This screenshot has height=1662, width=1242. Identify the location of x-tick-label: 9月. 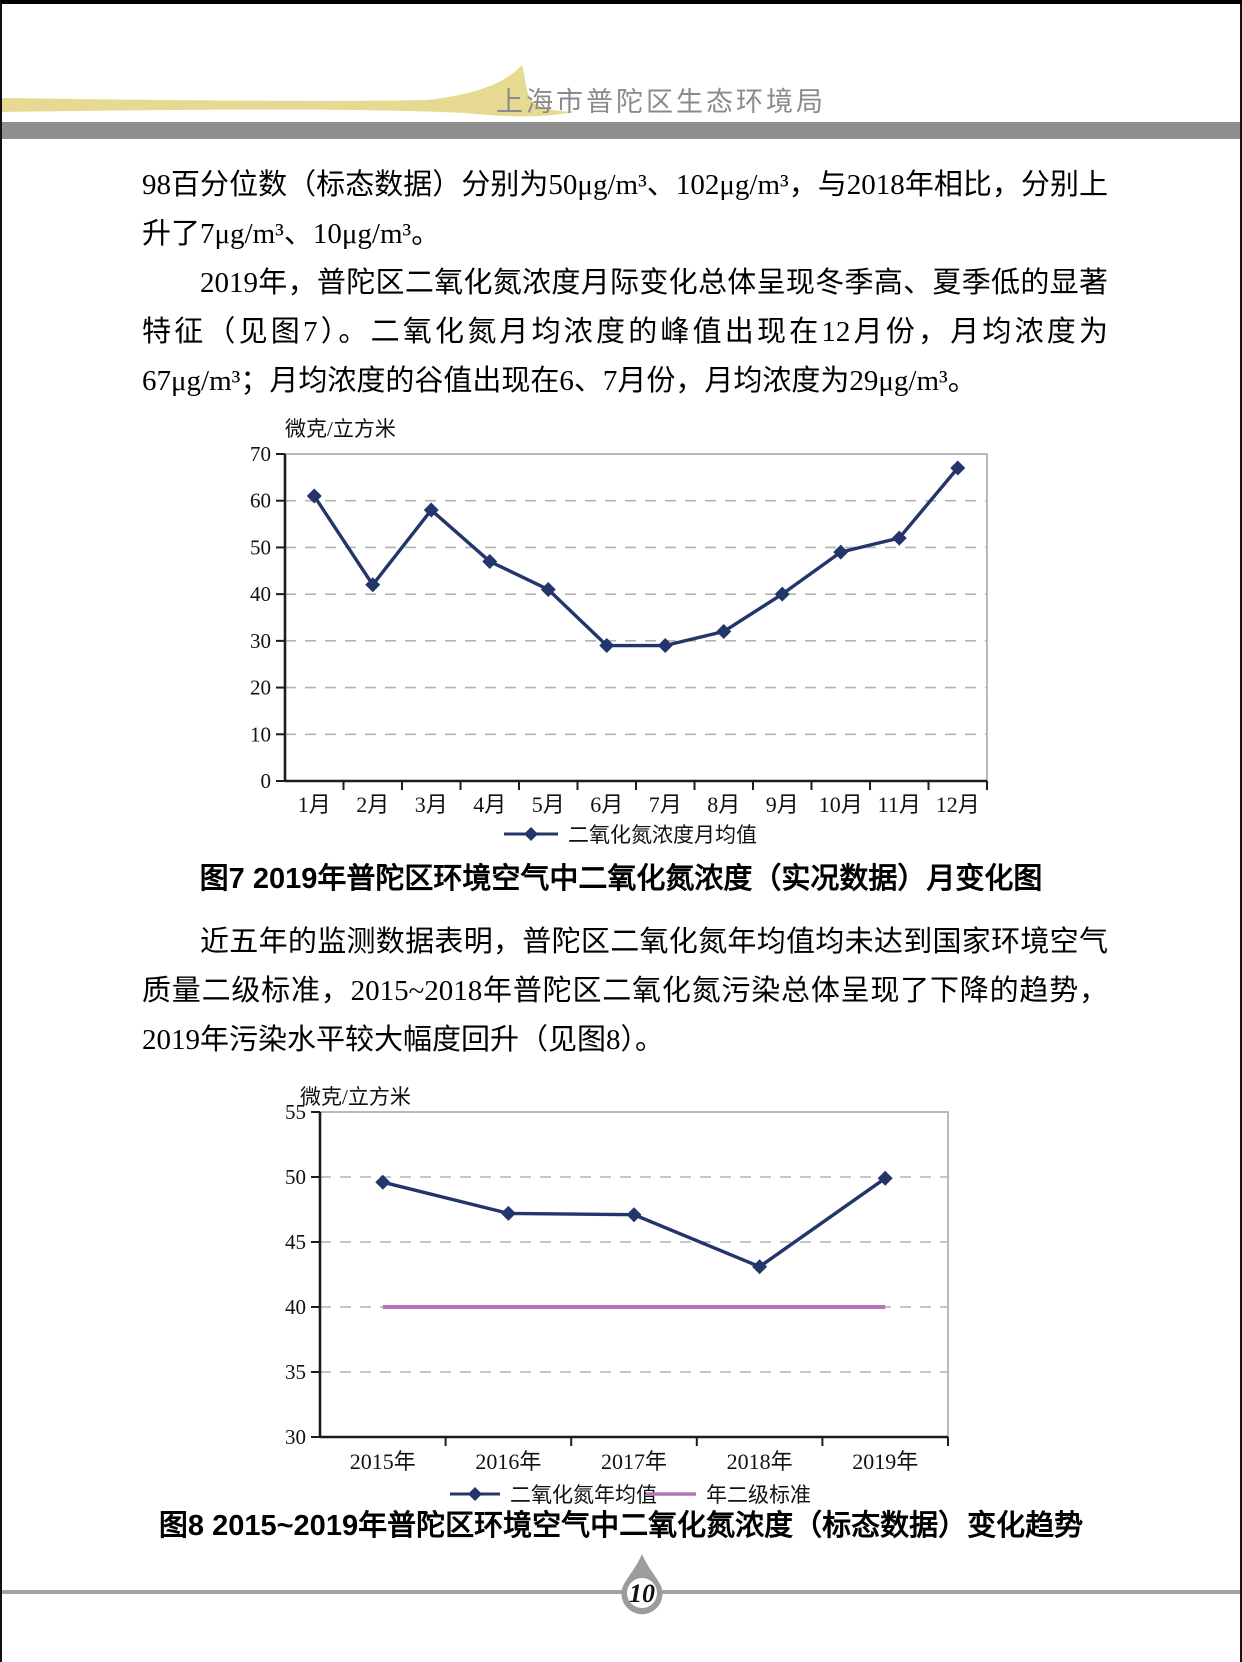
(782, 804).